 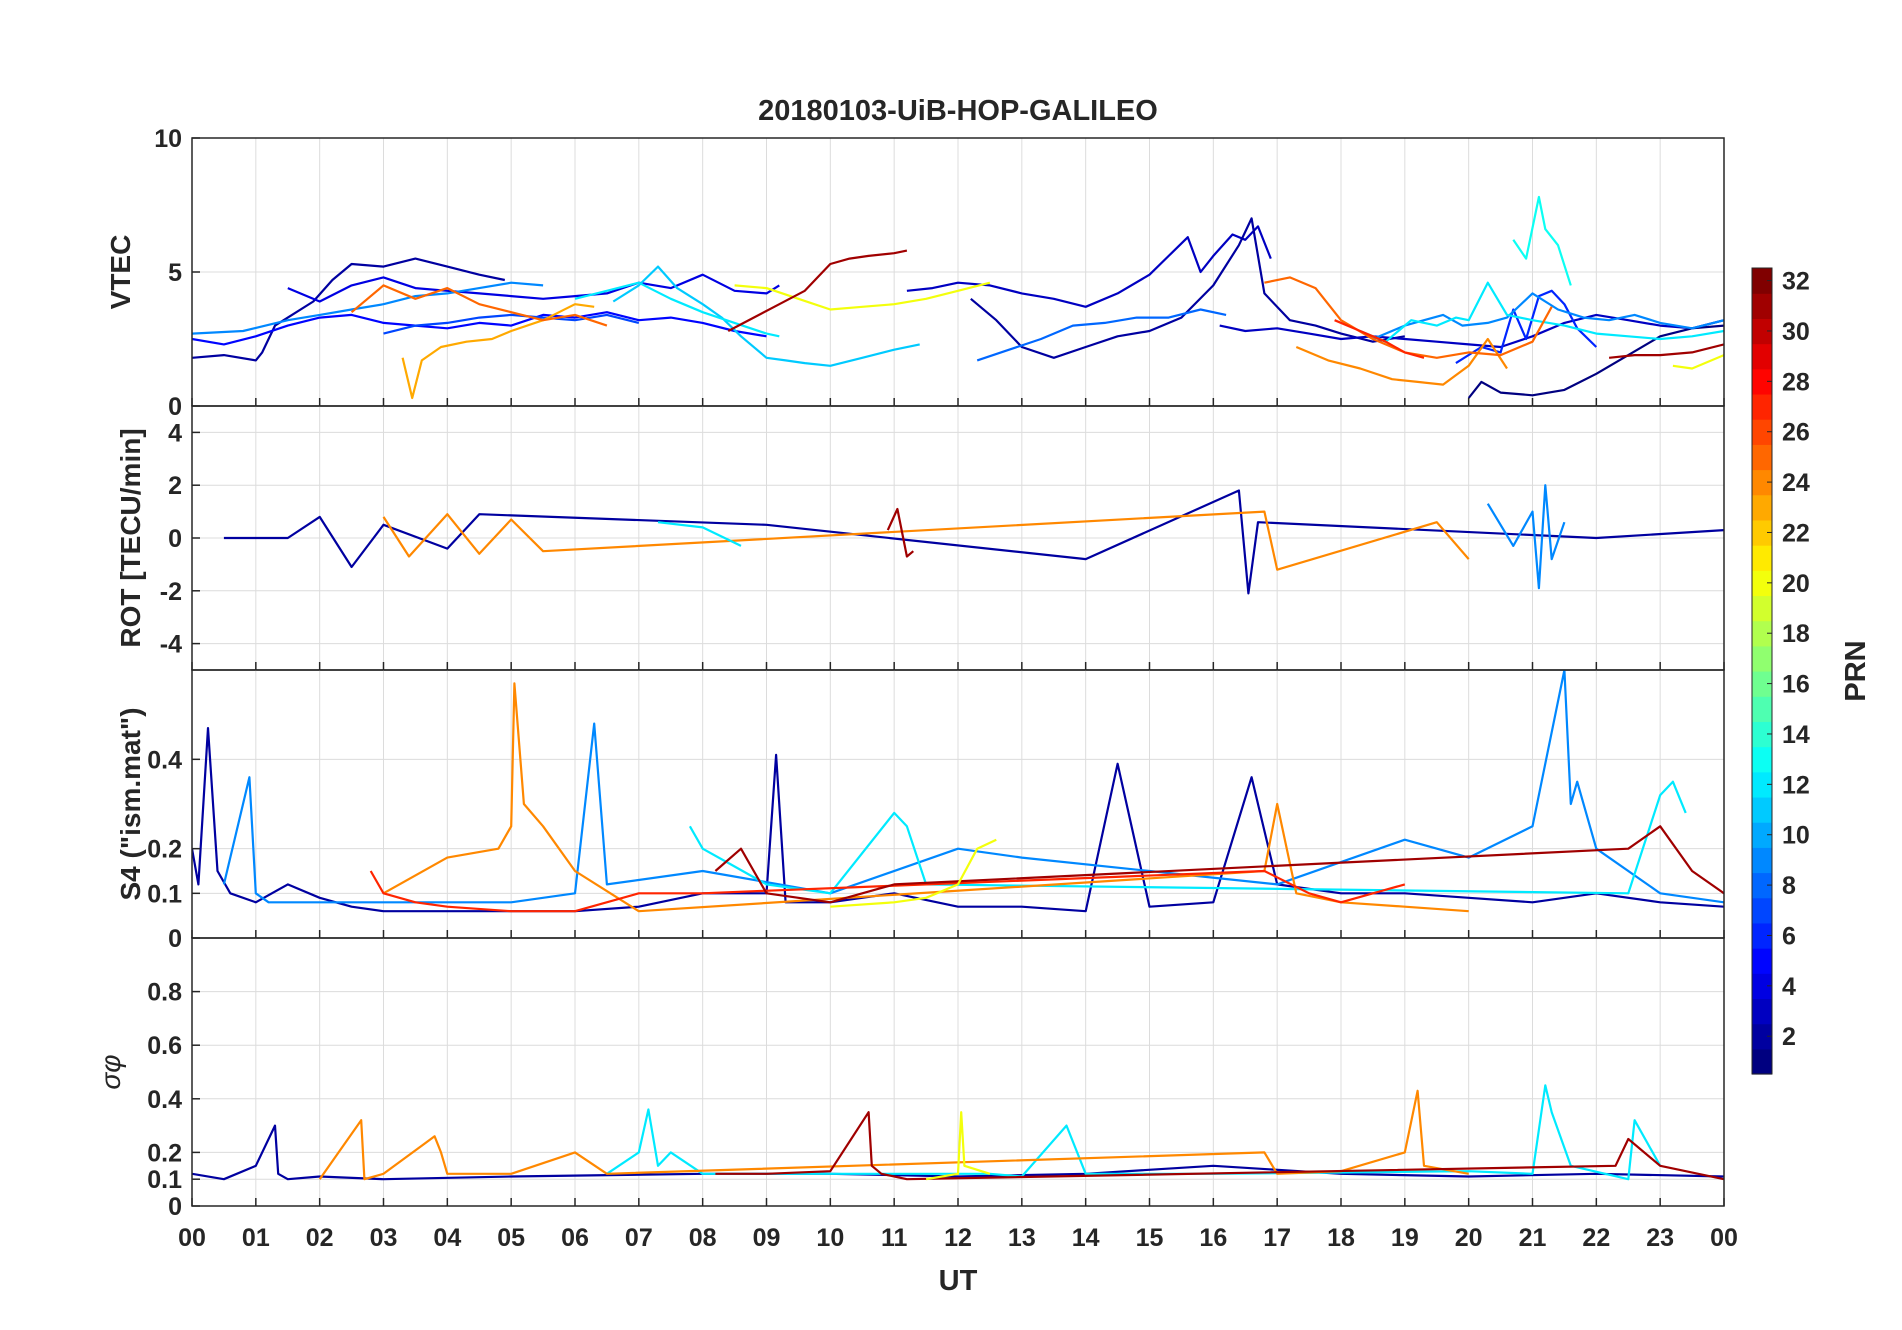 I want to click on x-tick-label: 02, so click(x=320, y=1238).